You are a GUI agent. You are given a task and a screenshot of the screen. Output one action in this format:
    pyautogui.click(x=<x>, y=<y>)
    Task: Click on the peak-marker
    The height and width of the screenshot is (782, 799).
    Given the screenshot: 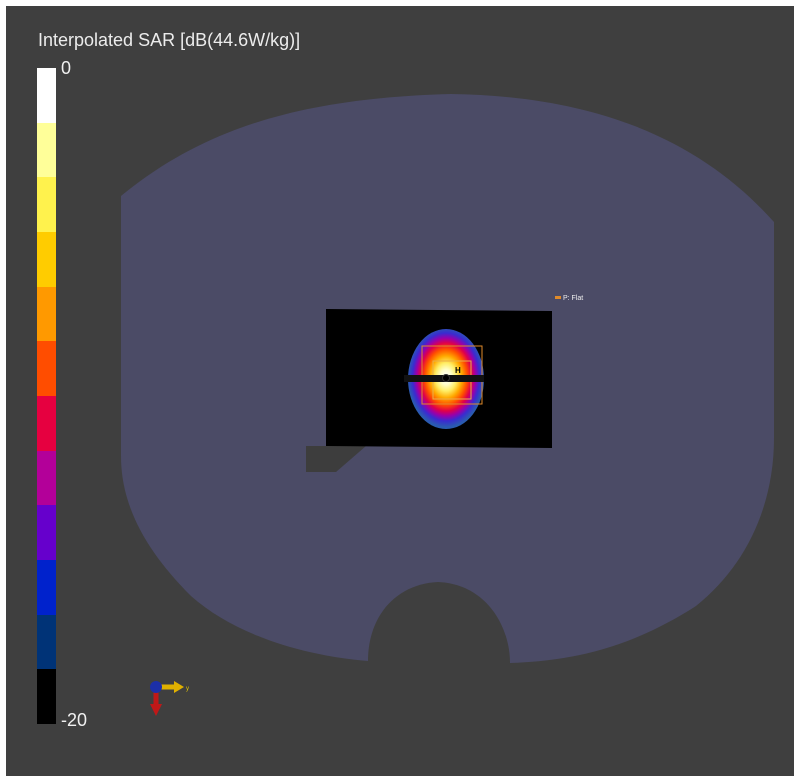 What is the action you would take?
    pyautogui.click(x=446, y=378)
    